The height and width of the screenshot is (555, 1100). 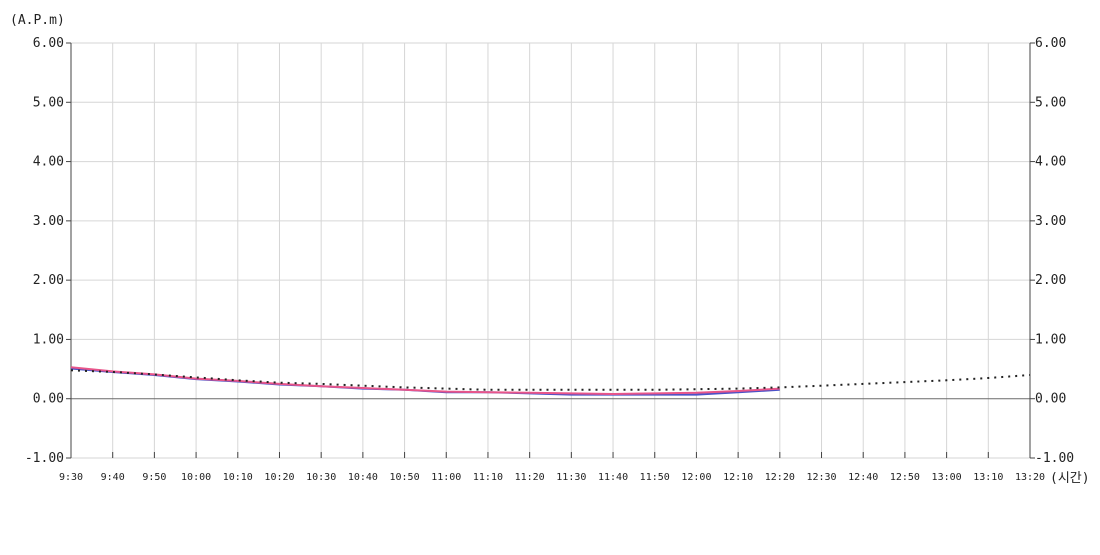 What do you see at coordinates (1050, 162) in the screenshot?
I see `ytick-label-right: 4.00` at bounding box center [1050, 162].